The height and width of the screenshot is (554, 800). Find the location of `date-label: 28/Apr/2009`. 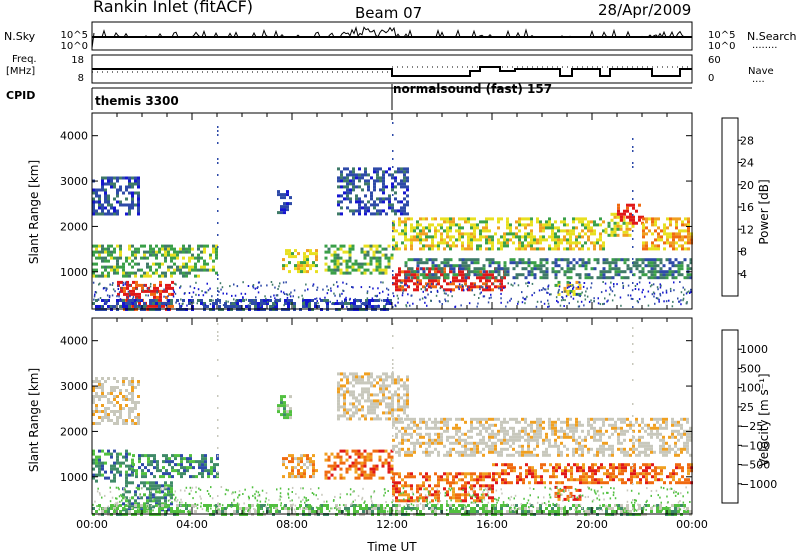

date-label: 28/Apr/2009 is located at coordinates (644, 10).